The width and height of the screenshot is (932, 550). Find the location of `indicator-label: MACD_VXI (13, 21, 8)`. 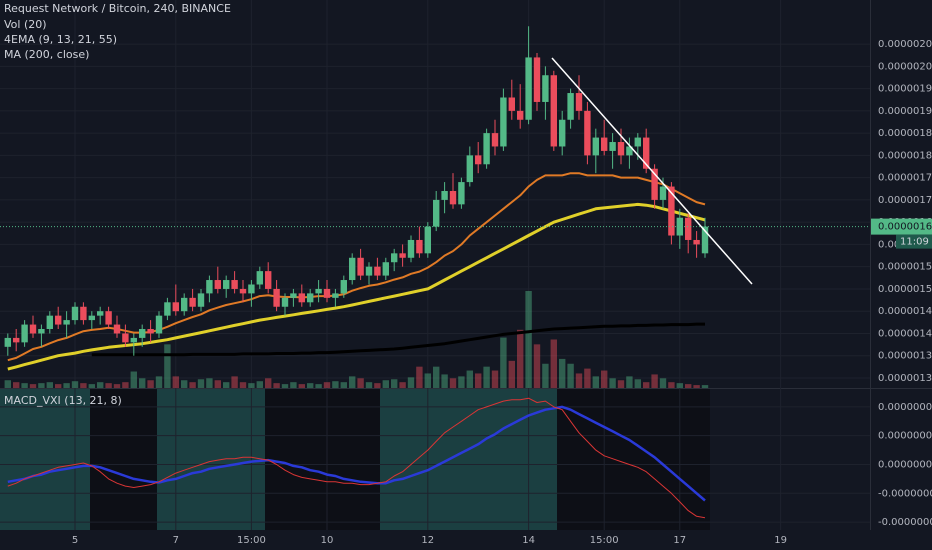

indicator-label: MACD_VXI (13, 21, 8) is located at coordinates (63, 400).